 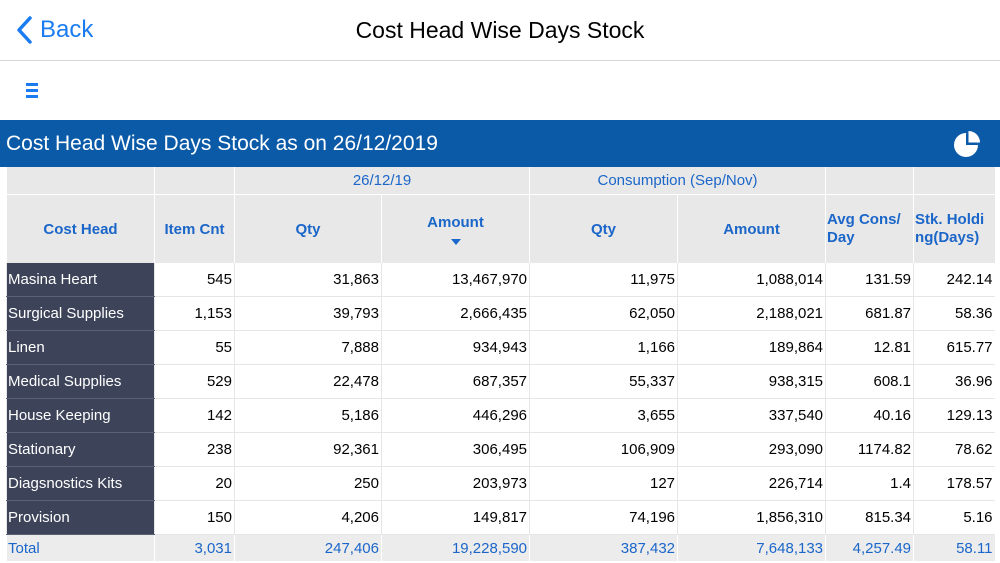 What do you see at coordinates (954, 449) in the screenshot?
I see `table-cell: 78.62` at bounding box center [954, 449].